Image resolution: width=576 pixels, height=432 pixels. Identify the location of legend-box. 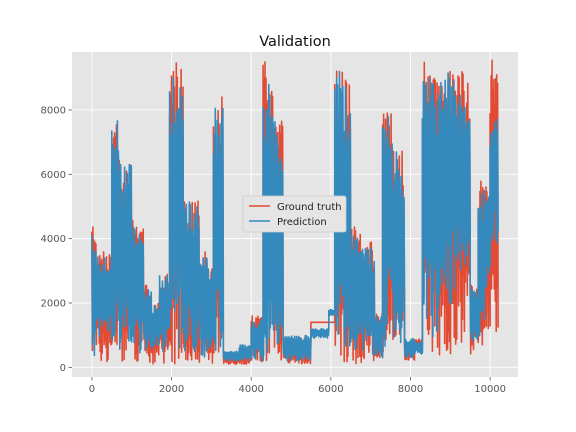
(294, 214).